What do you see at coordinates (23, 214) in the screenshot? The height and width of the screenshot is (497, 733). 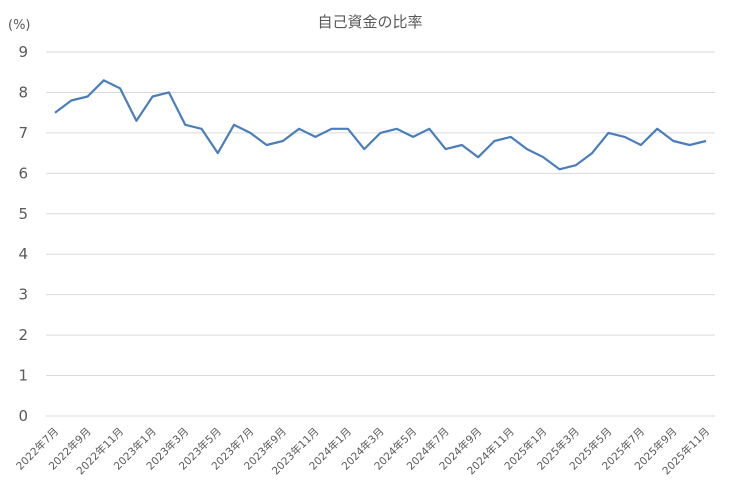 I see `y-tick-label: 5` at bounding box center [23, 214].